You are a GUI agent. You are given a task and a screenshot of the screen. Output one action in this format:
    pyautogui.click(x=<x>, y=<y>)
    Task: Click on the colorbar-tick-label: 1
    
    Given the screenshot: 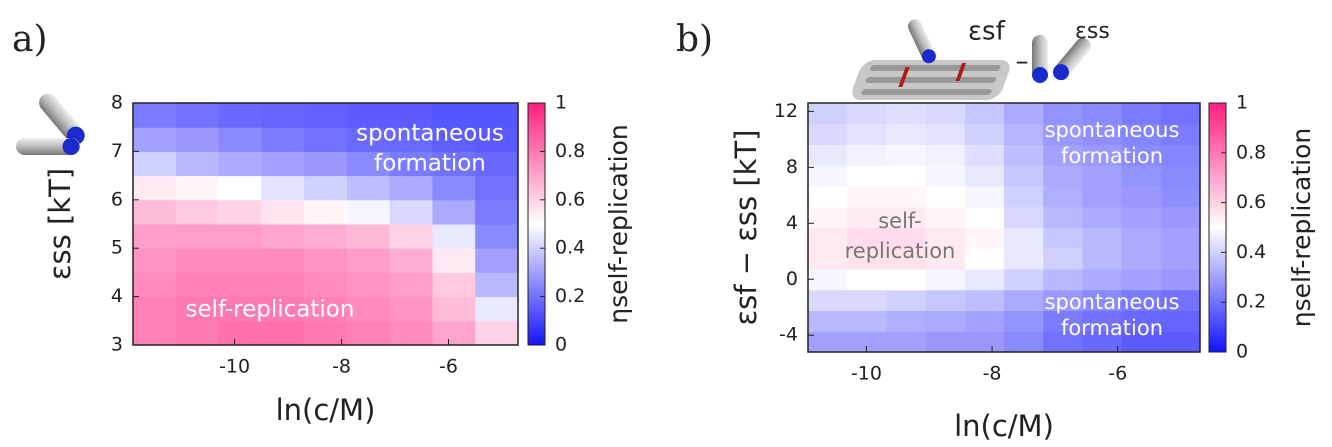 What is the action you would take?
    pyautogui.click(x=1242, y=103)
    